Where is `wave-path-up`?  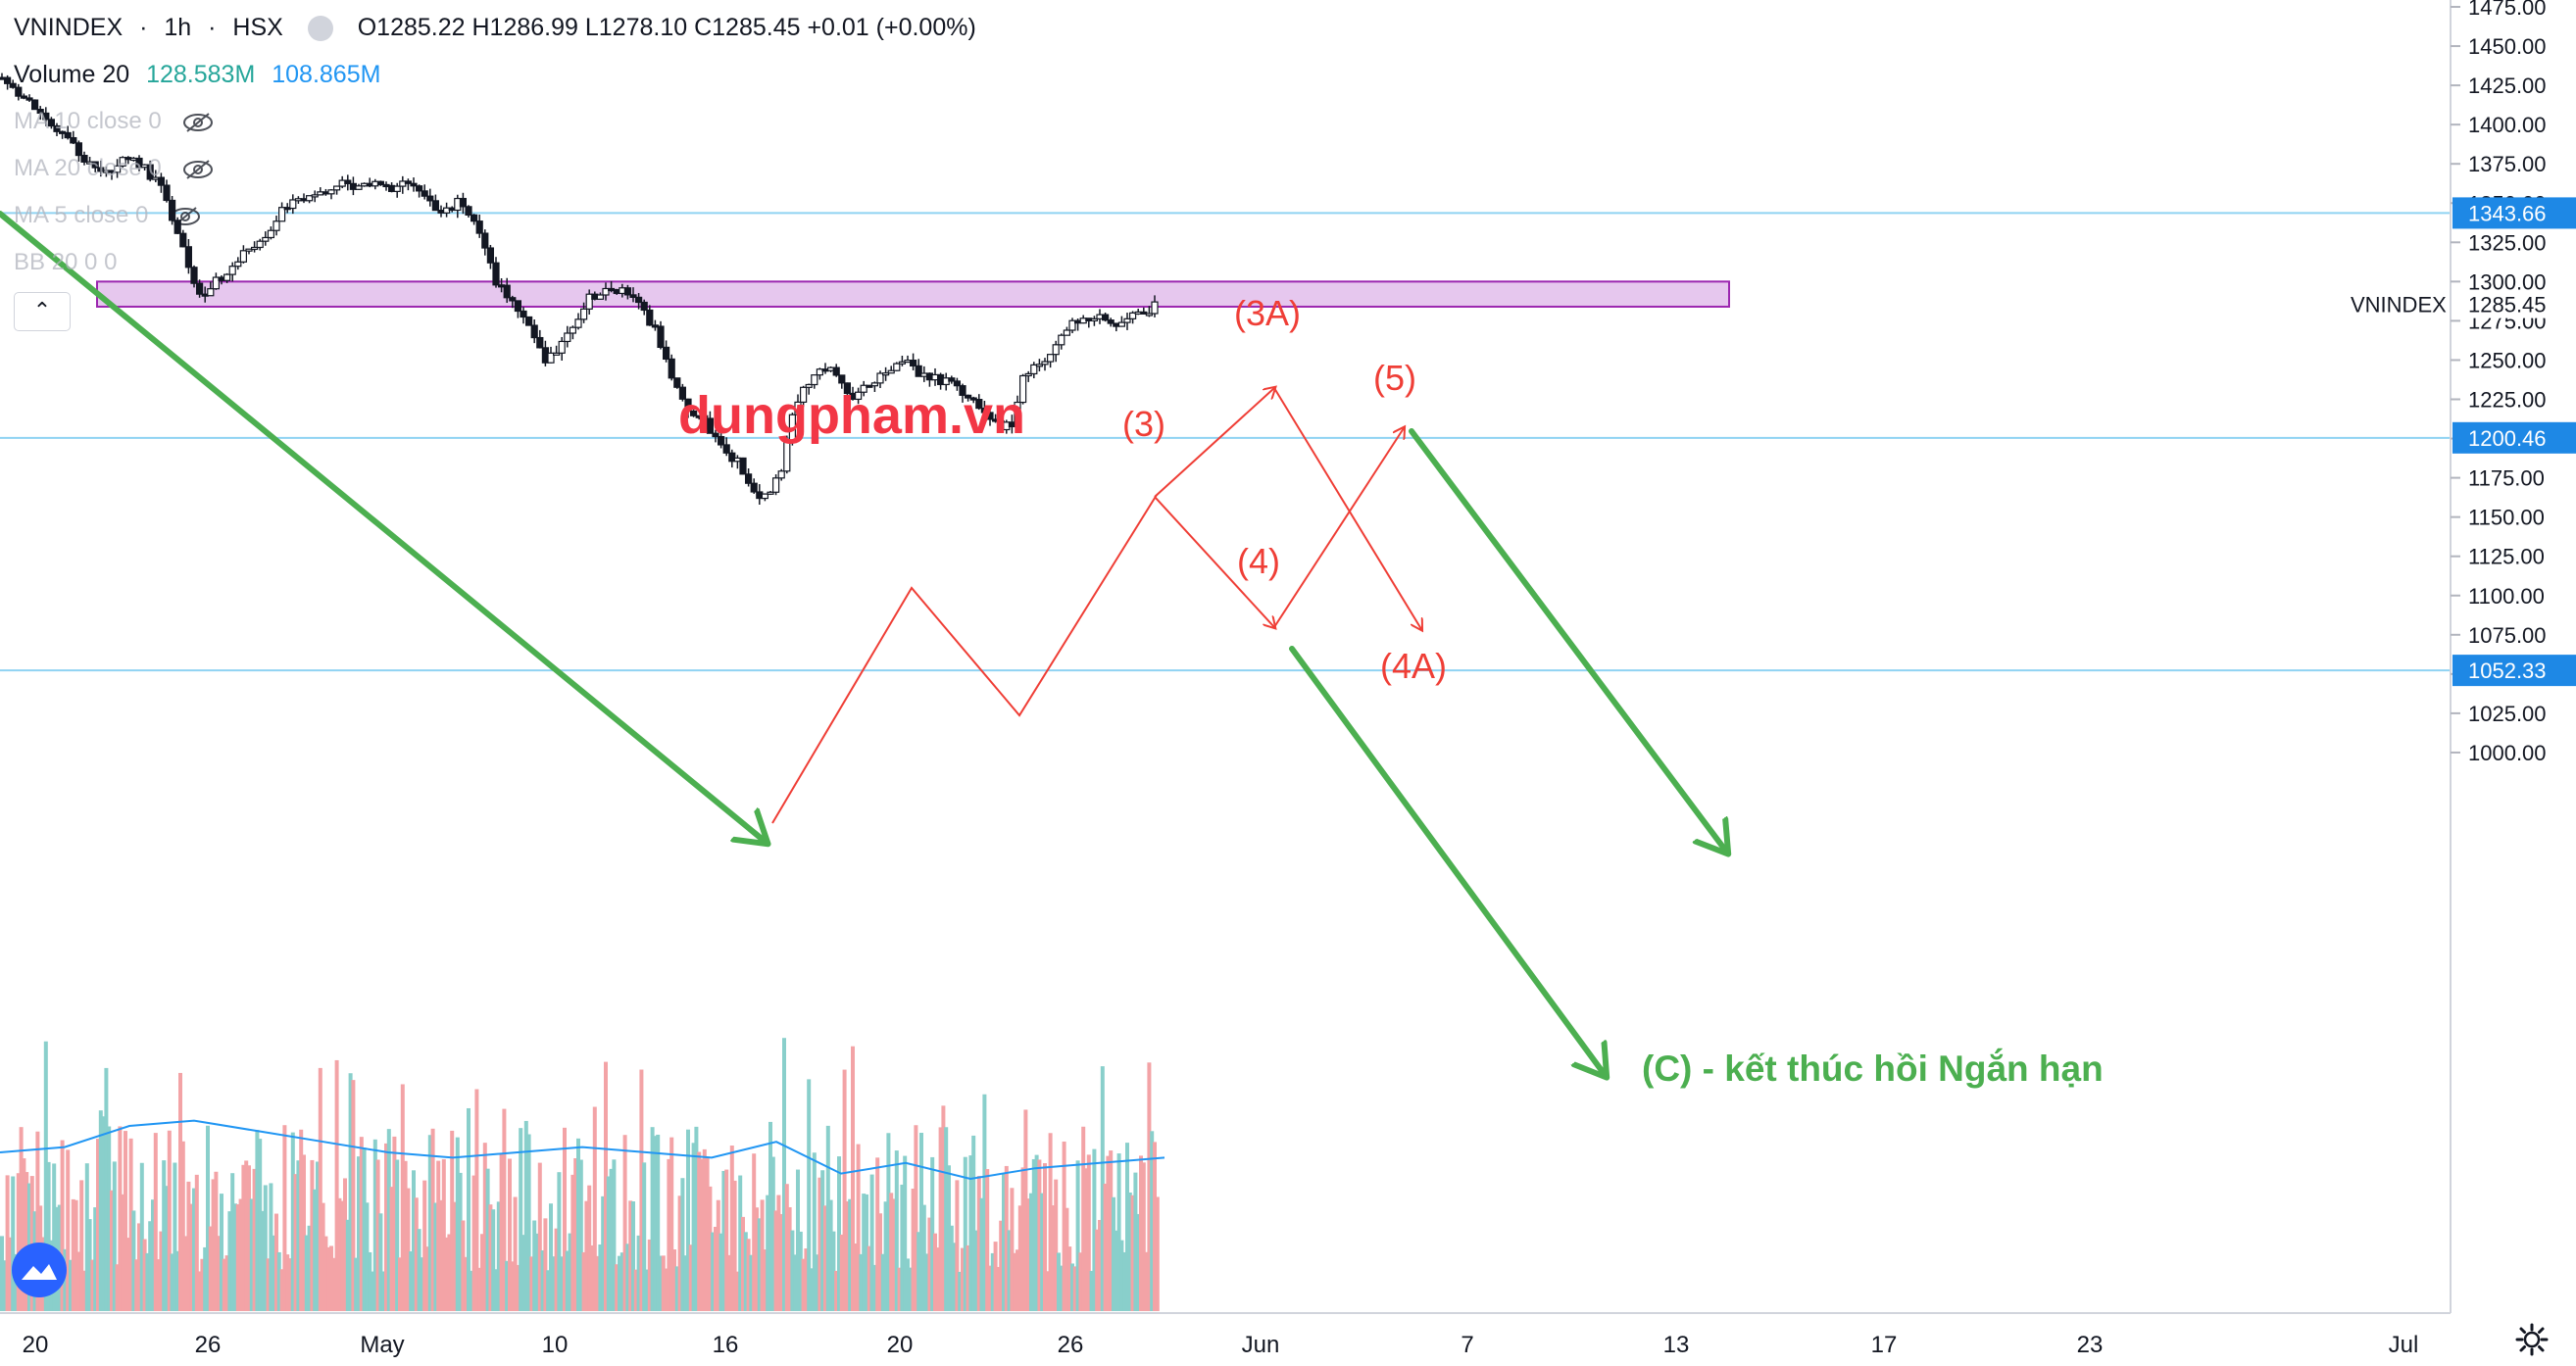
wave-path-up is located at coordinates (964, 659).